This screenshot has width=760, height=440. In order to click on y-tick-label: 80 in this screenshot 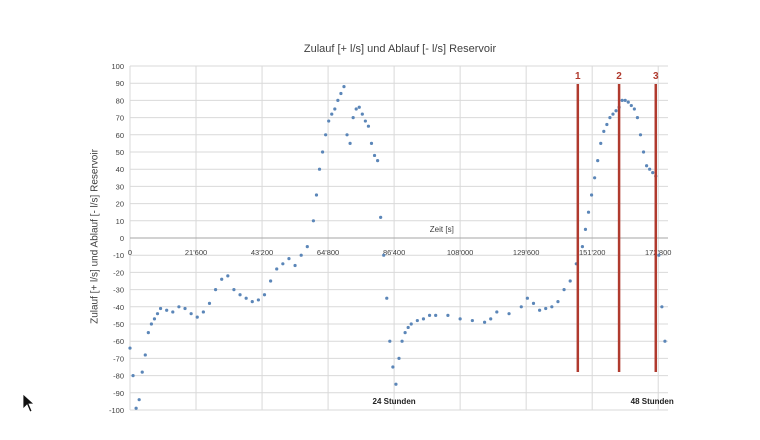, I will do `click(120, 100)`.